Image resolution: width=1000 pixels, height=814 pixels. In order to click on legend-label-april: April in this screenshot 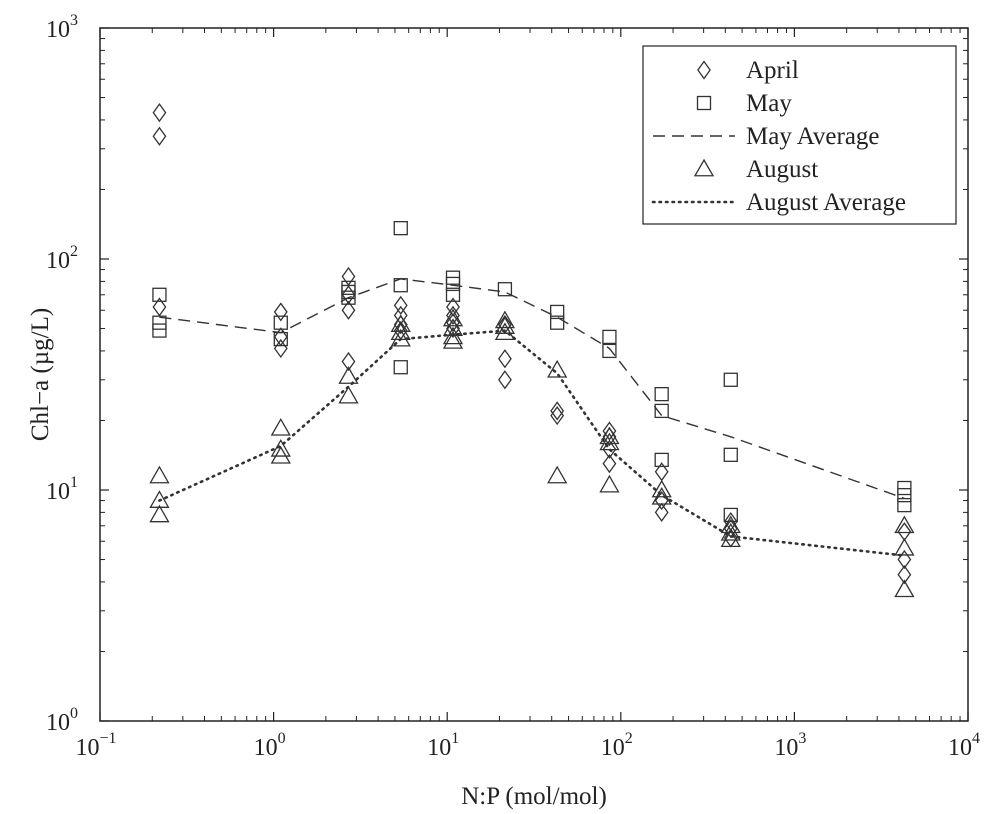, I will do `click(772, 70)`.